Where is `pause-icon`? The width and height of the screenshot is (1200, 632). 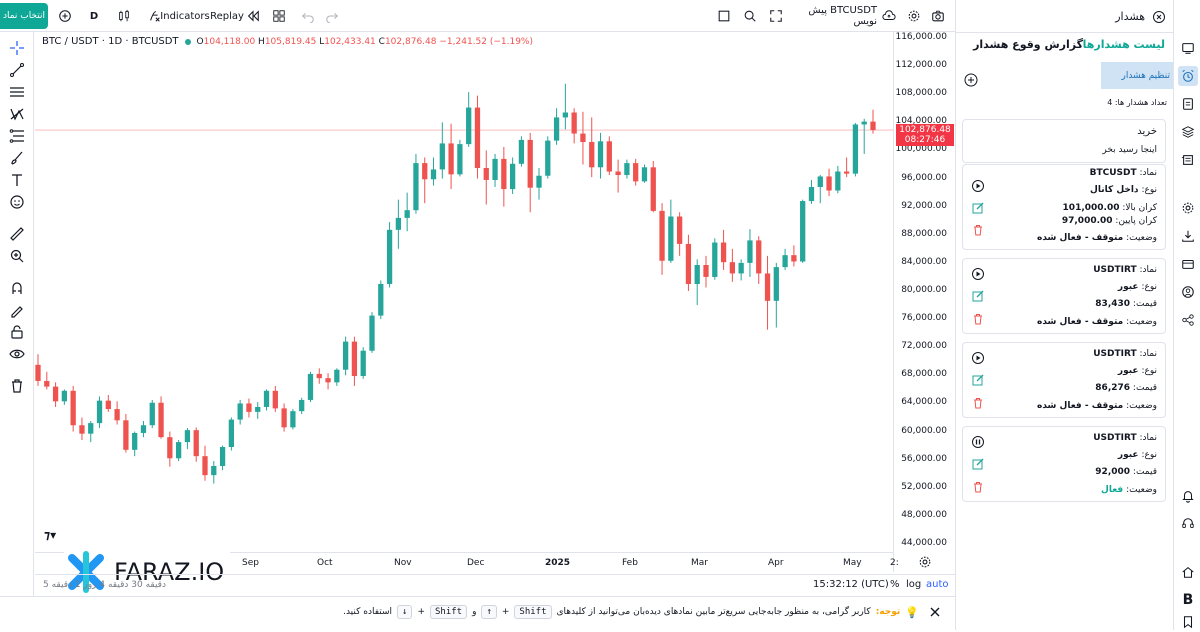 pause-icon is located at coordinates (978, 442).